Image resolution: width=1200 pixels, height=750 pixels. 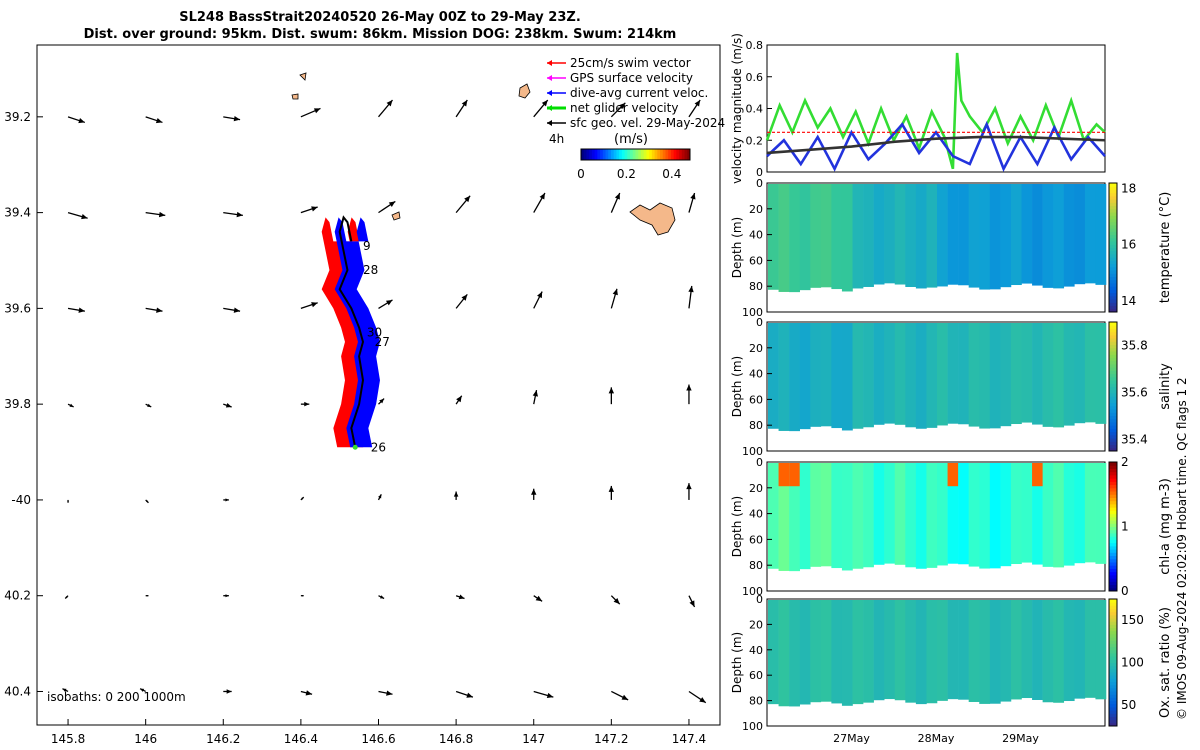 What do you see at coordinates (954, 475) in the screenshot?
I see `chla-bloom-patch` at bounding box center [954, 475].